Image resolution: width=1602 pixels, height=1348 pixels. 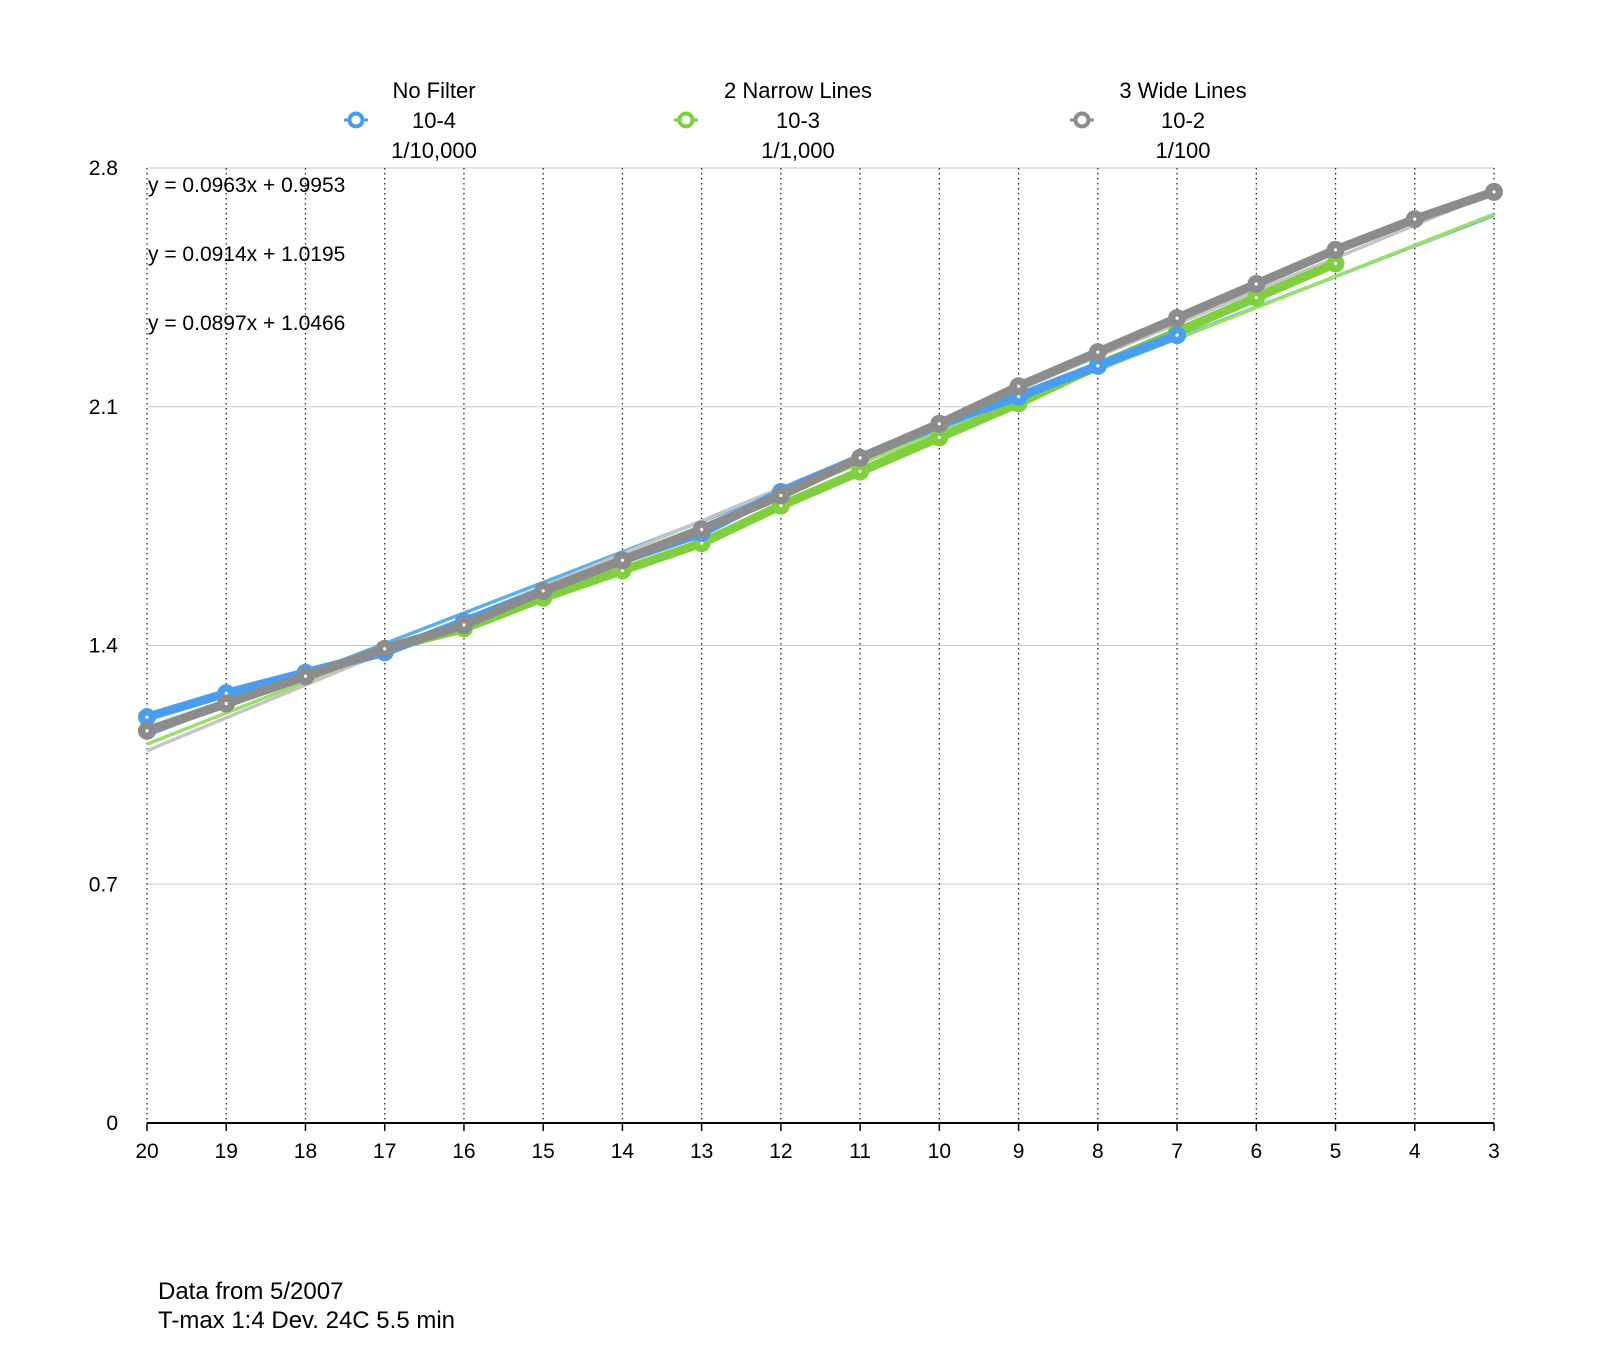 I want to click on narrow-lines-legend-text: 2 Narrow Lines, so click(x=798, y=90).